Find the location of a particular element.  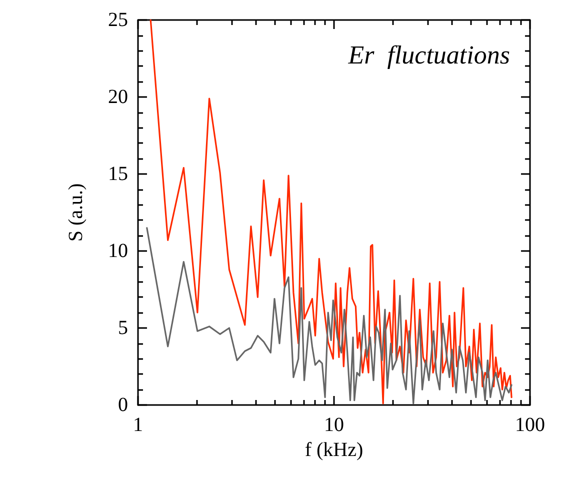

x-tick-label: 100 is located at coordinates (530, 425).